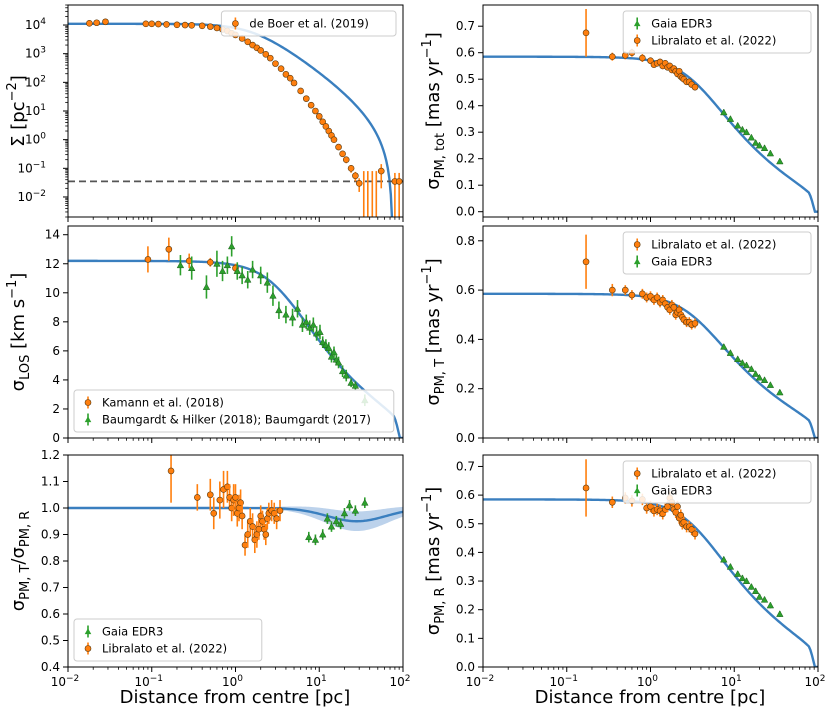  What do you see at coordinates (50, 482) in the screenshot?
I see `y-tick-label: 1.1` at bounding box center [50, 482].